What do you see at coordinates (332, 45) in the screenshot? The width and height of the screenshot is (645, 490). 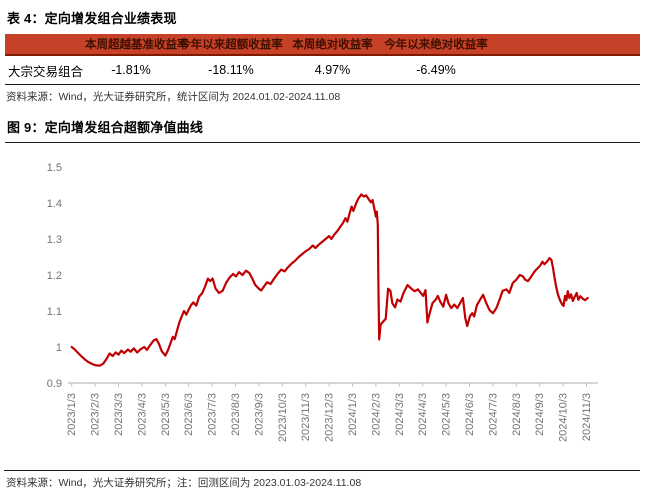 I see `table-header-weekly-absolute: 本周绝对收益率` at bounding box center [332, 45].